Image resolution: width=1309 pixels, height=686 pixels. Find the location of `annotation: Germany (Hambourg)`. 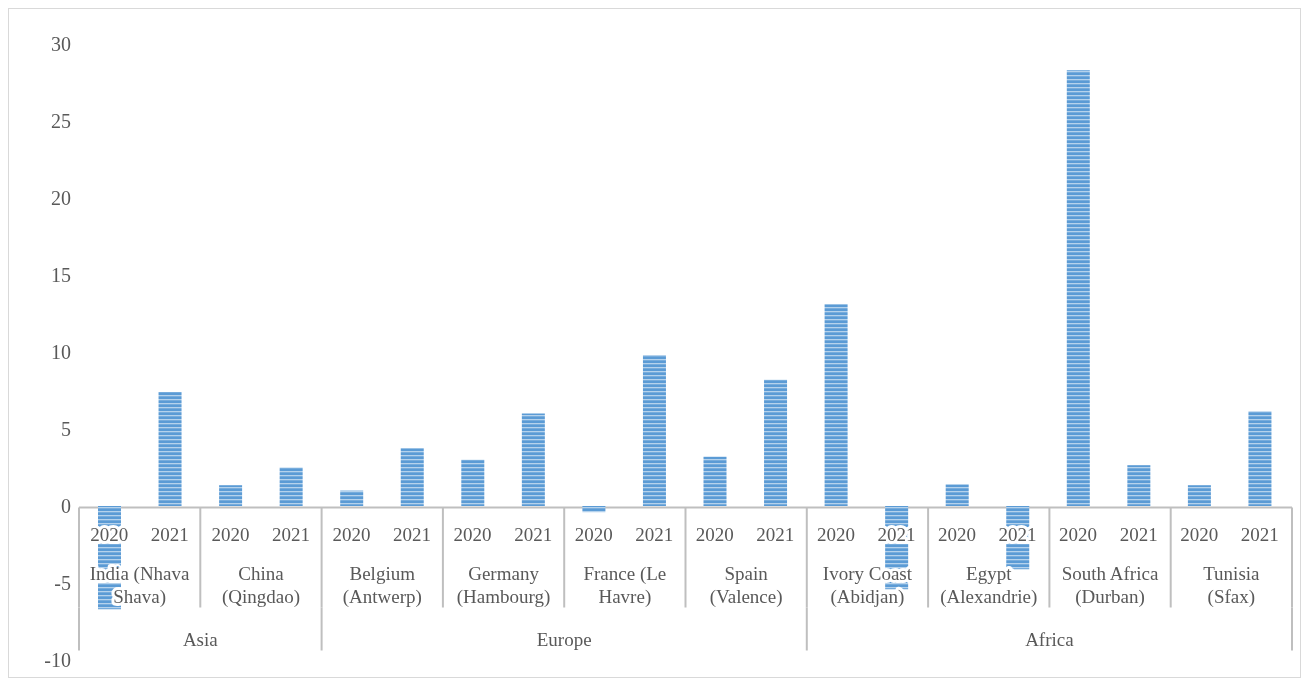

annotation: Germany (Hambourg) is located at coordinates (503, 585).